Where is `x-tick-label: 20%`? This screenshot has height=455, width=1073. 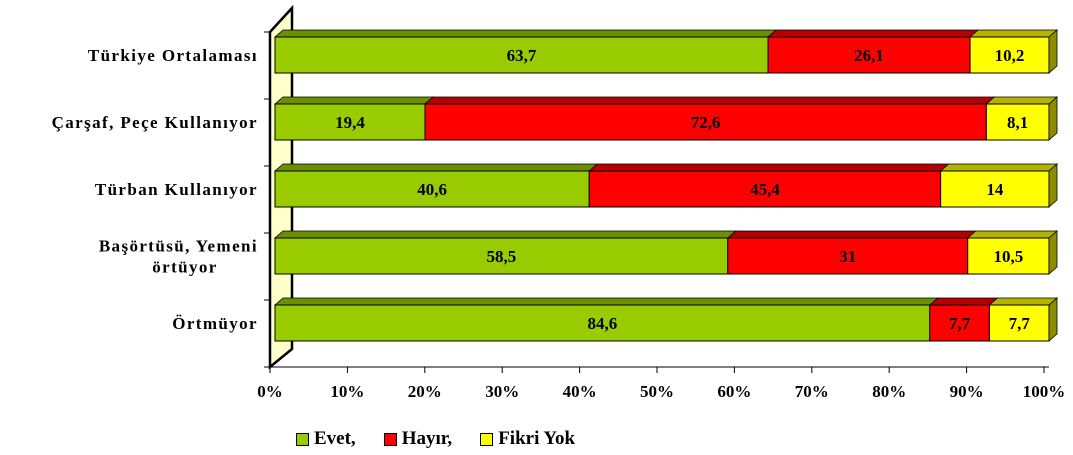
x-tick-label: 20% is located at coordinates (425, 391).